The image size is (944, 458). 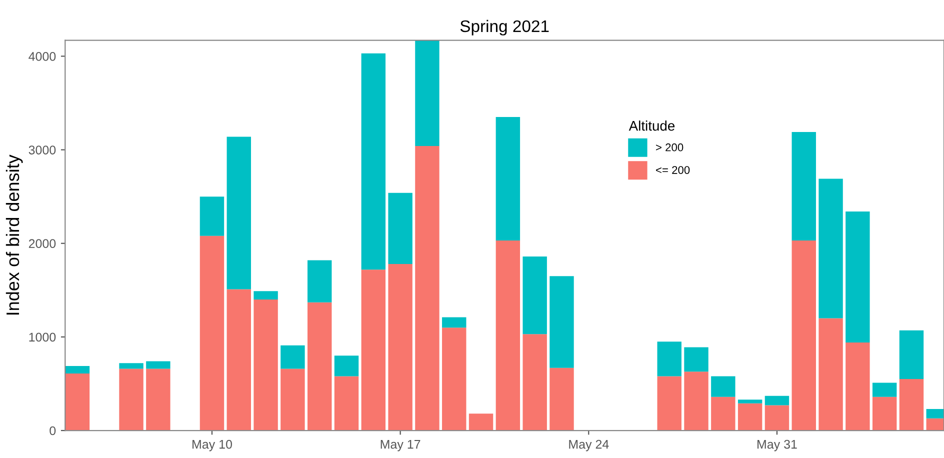 I want to click on legend-label: <= 200, so click(x=673, y=170).